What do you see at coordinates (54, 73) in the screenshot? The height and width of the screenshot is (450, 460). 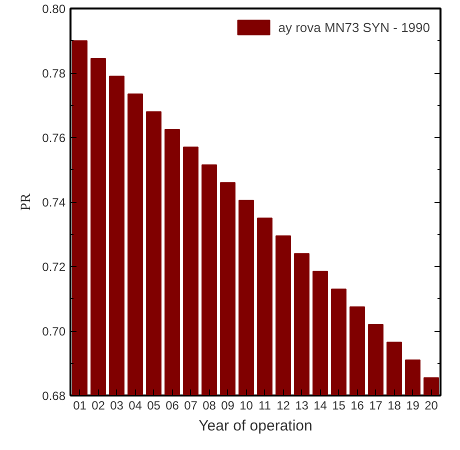 I see `y-tick-label: 0.78` at bounding box center [54, 73].